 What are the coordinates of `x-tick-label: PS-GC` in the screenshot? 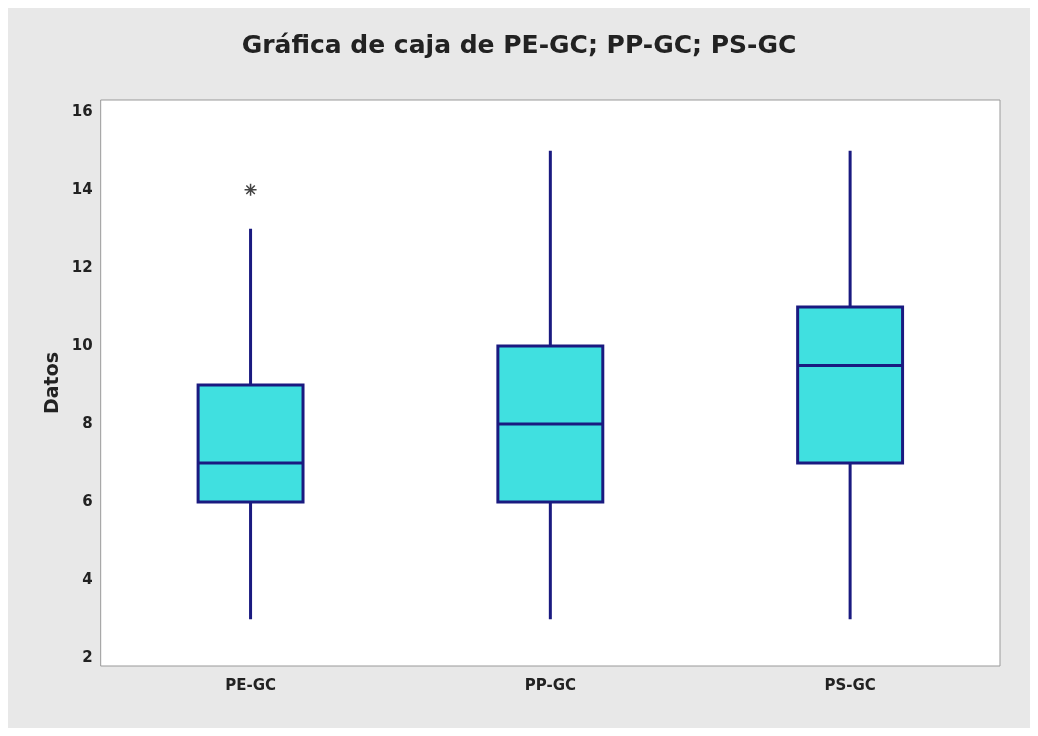 It's located at (850, 684).